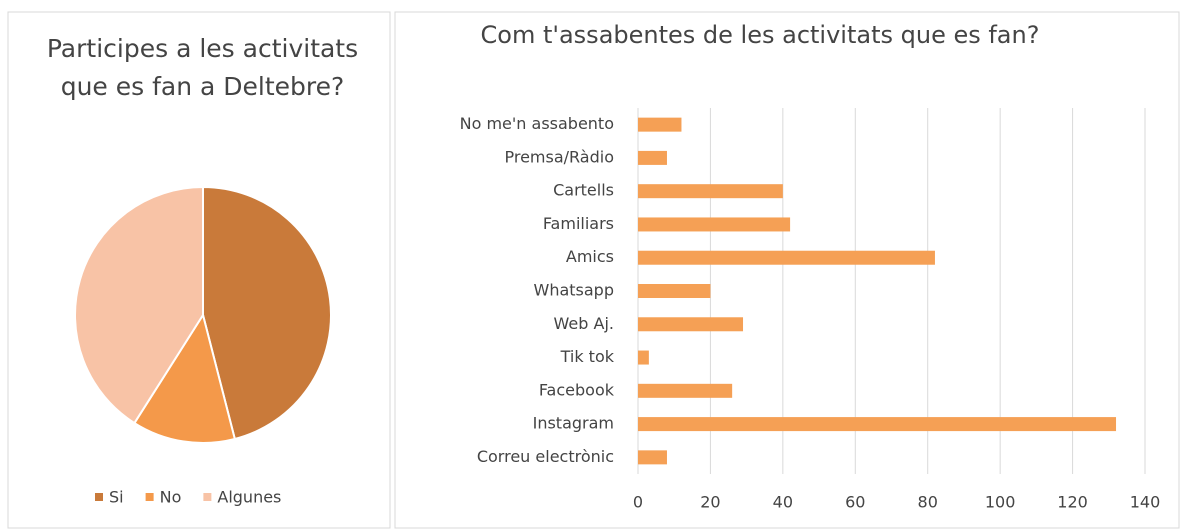 The width and height of the screenshot is (1182, 531). I want to click on x-tick-label: 60, so click(855, 502).